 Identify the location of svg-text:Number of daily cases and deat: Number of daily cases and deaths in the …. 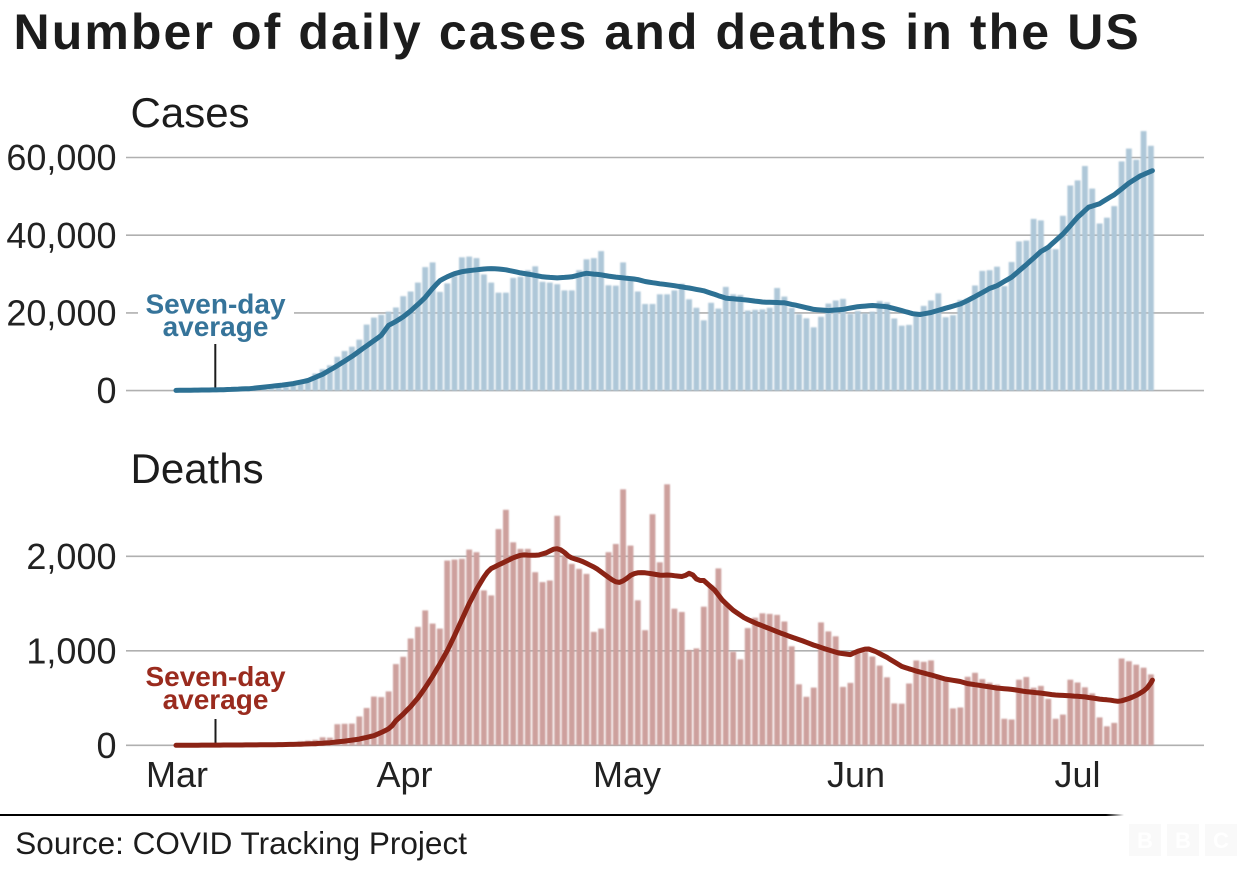
(577, 32).